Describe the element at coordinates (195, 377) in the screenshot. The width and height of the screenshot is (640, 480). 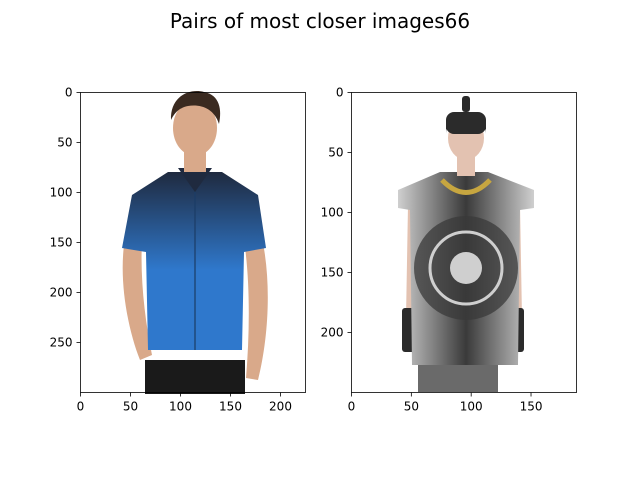
I see `pants-shape` at that location.